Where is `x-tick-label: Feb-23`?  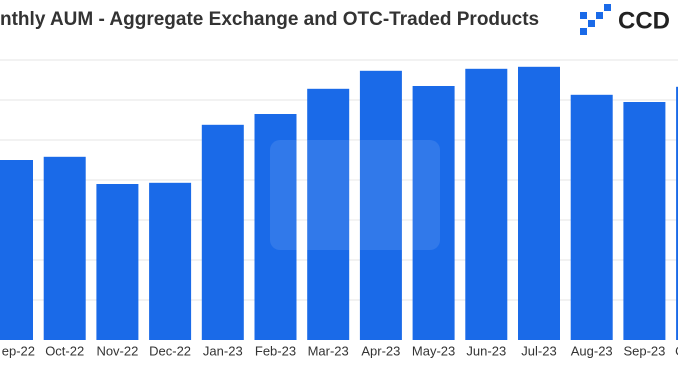 x-tick-label: Feb-23 is located at coordinates (275, 350).